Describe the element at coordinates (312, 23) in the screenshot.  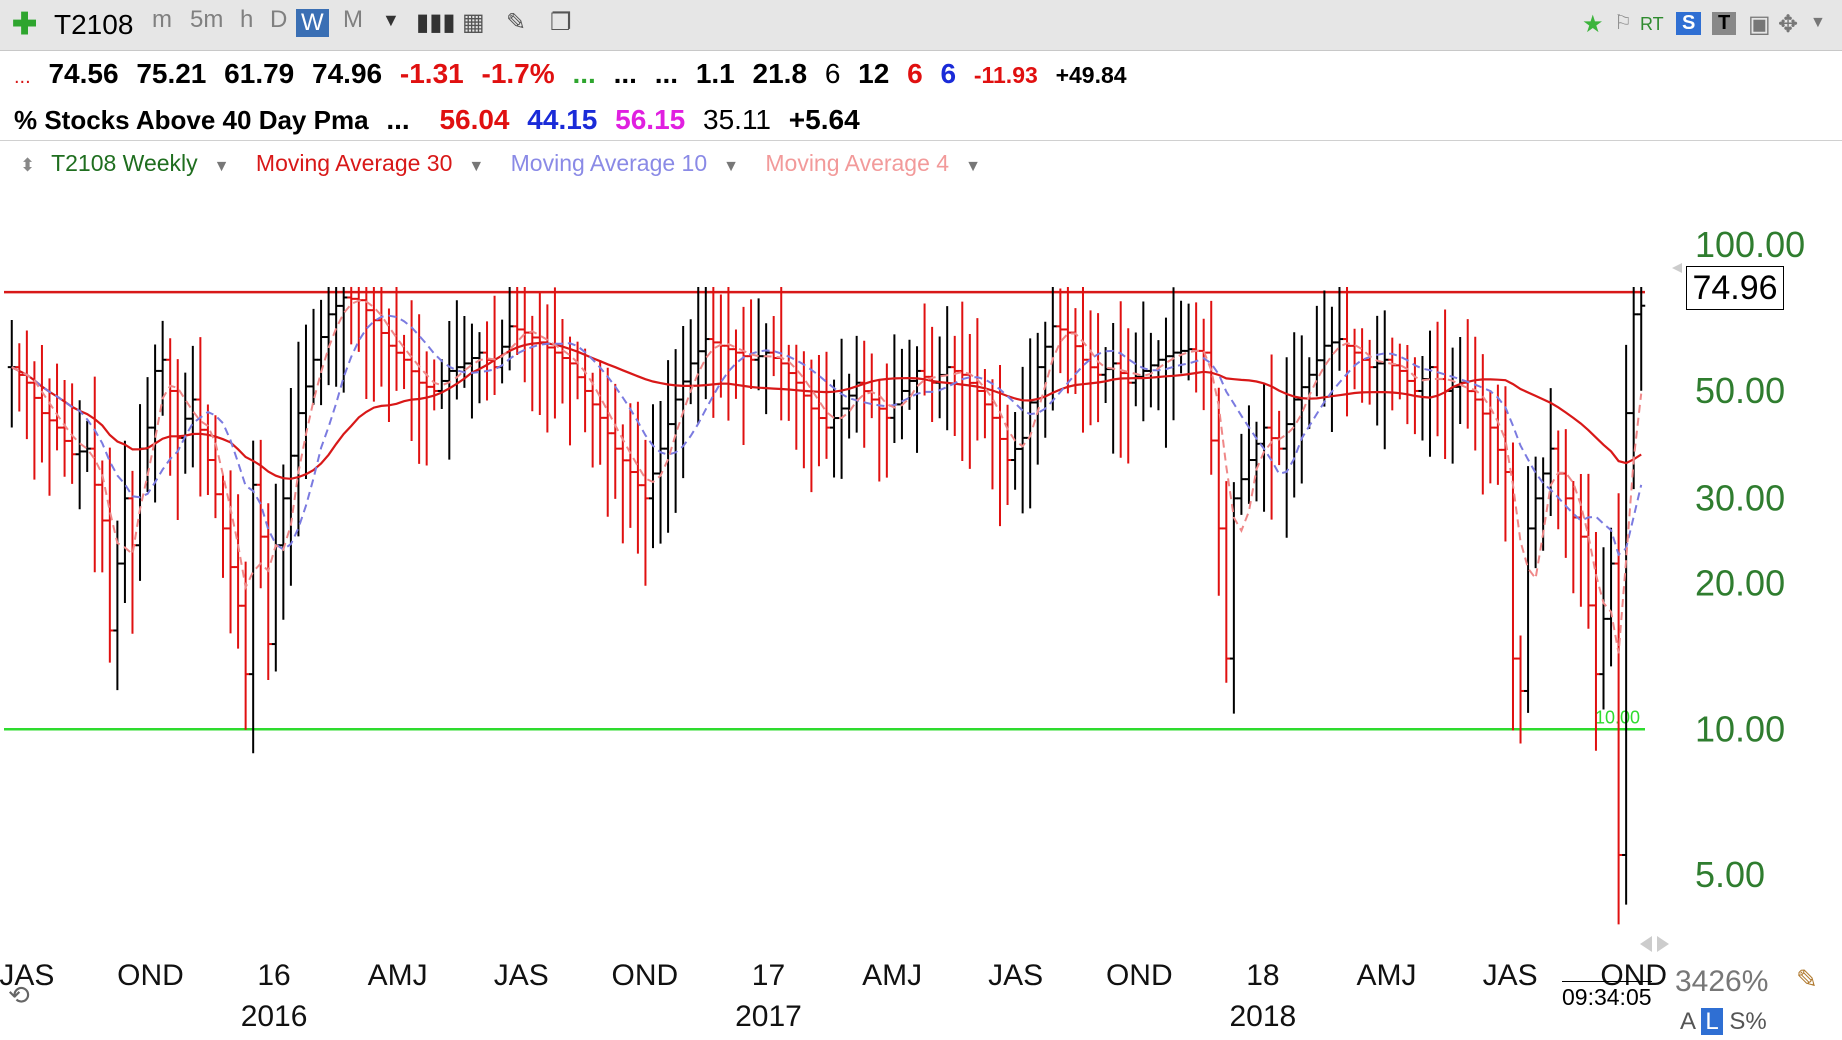
I see `tf-week: W` at that location.